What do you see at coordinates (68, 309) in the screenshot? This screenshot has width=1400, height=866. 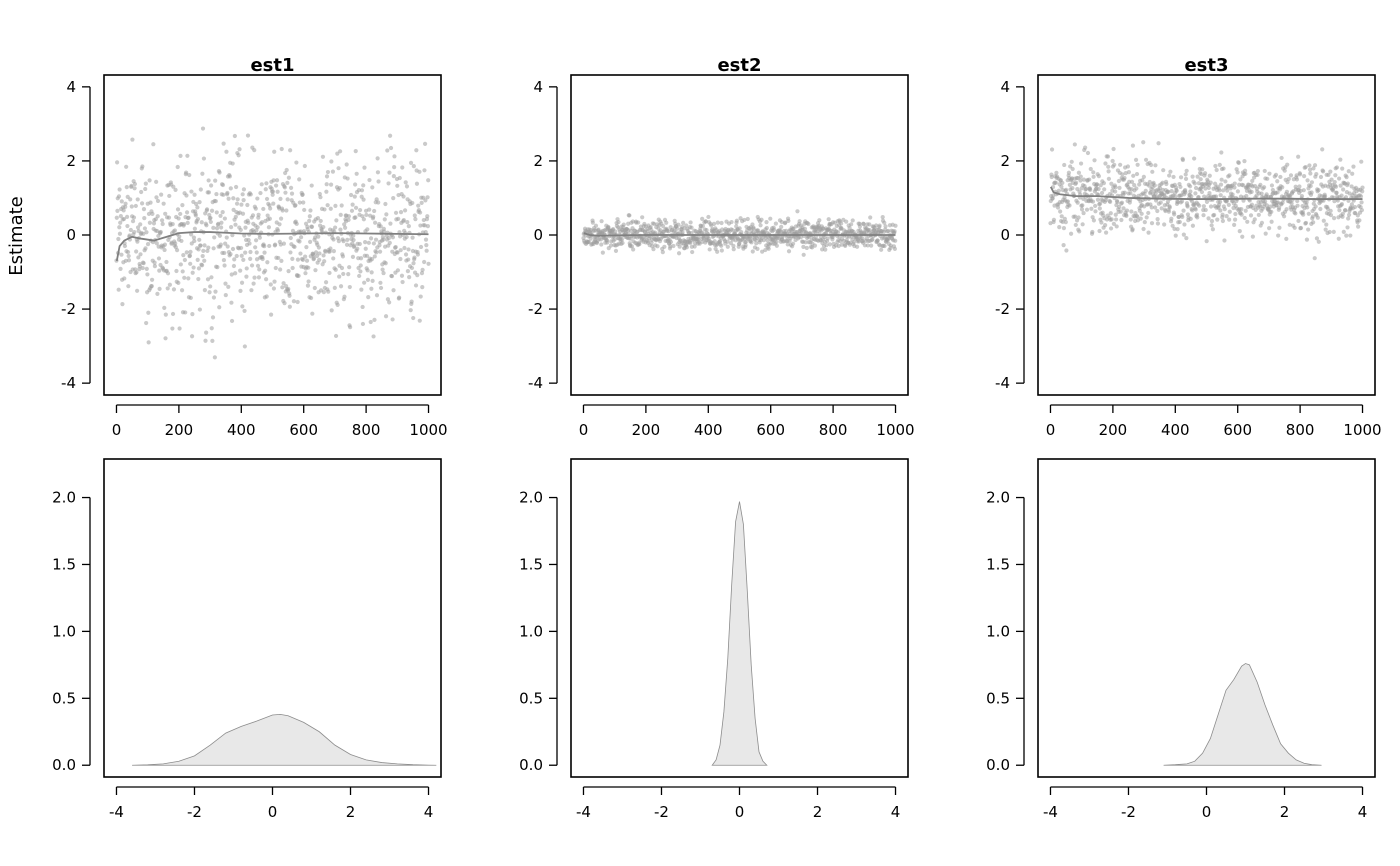 I see `y-tick-label: -2` at bounding box center [68, 309].